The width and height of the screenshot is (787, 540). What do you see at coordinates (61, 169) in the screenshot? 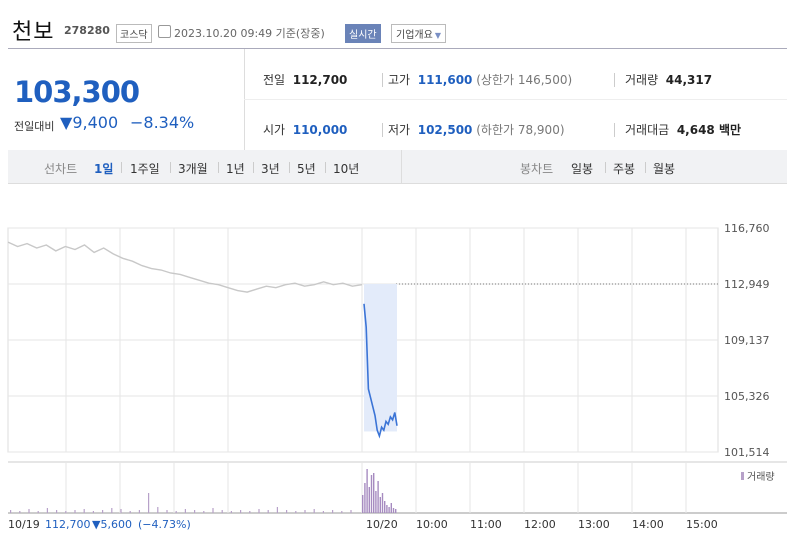
I see `line-chart-label: 선차트` at bounding box center [61, 169].